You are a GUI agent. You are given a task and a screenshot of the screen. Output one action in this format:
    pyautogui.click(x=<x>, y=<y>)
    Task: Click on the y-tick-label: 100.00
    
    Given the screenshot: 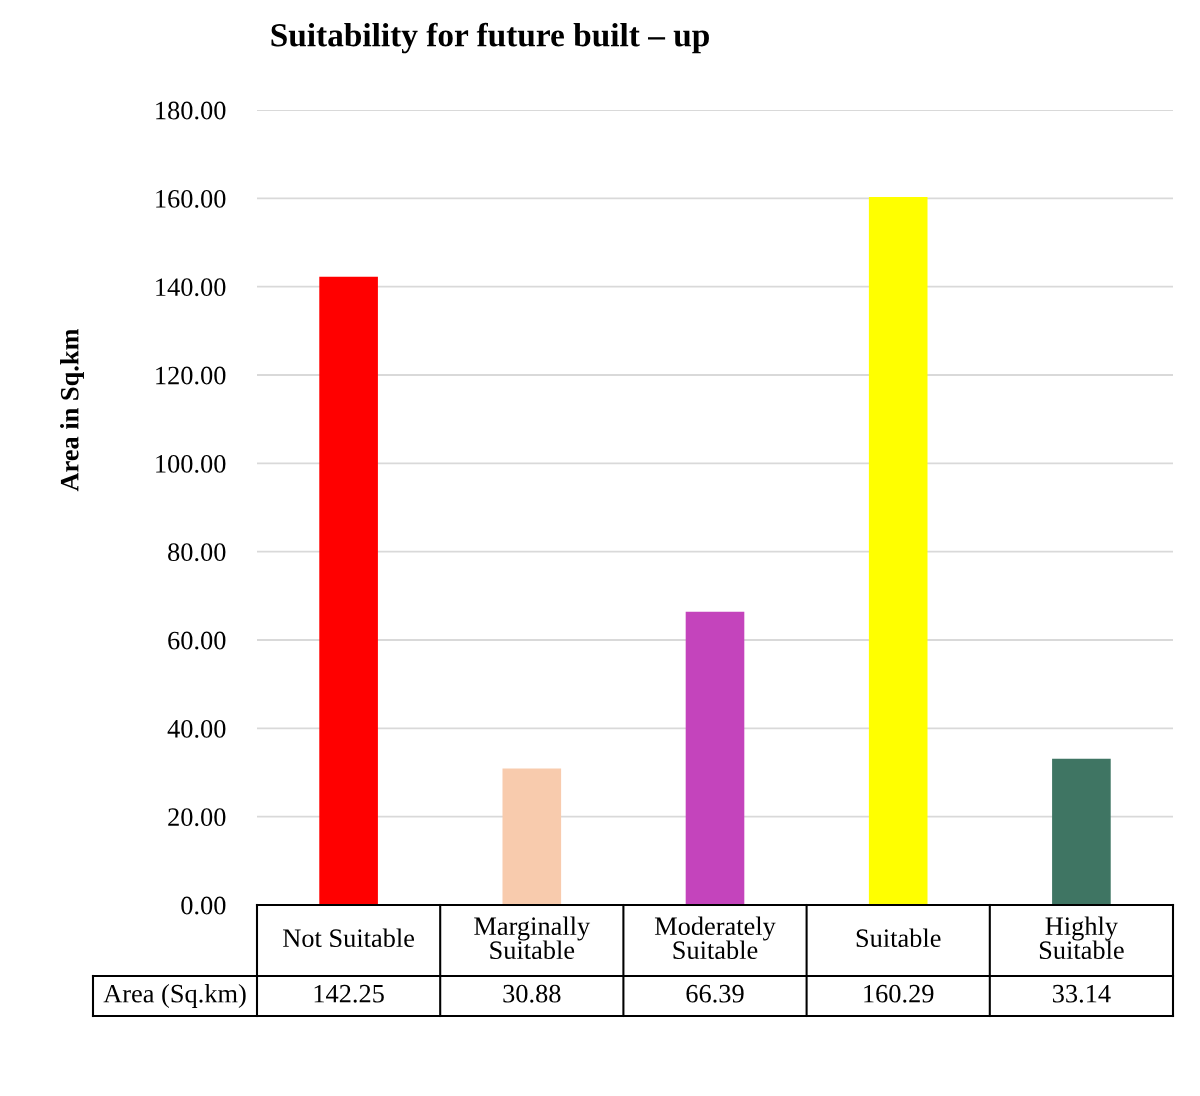 What is the action you would take?
    pyautogui.click(x=191, y=463)
    